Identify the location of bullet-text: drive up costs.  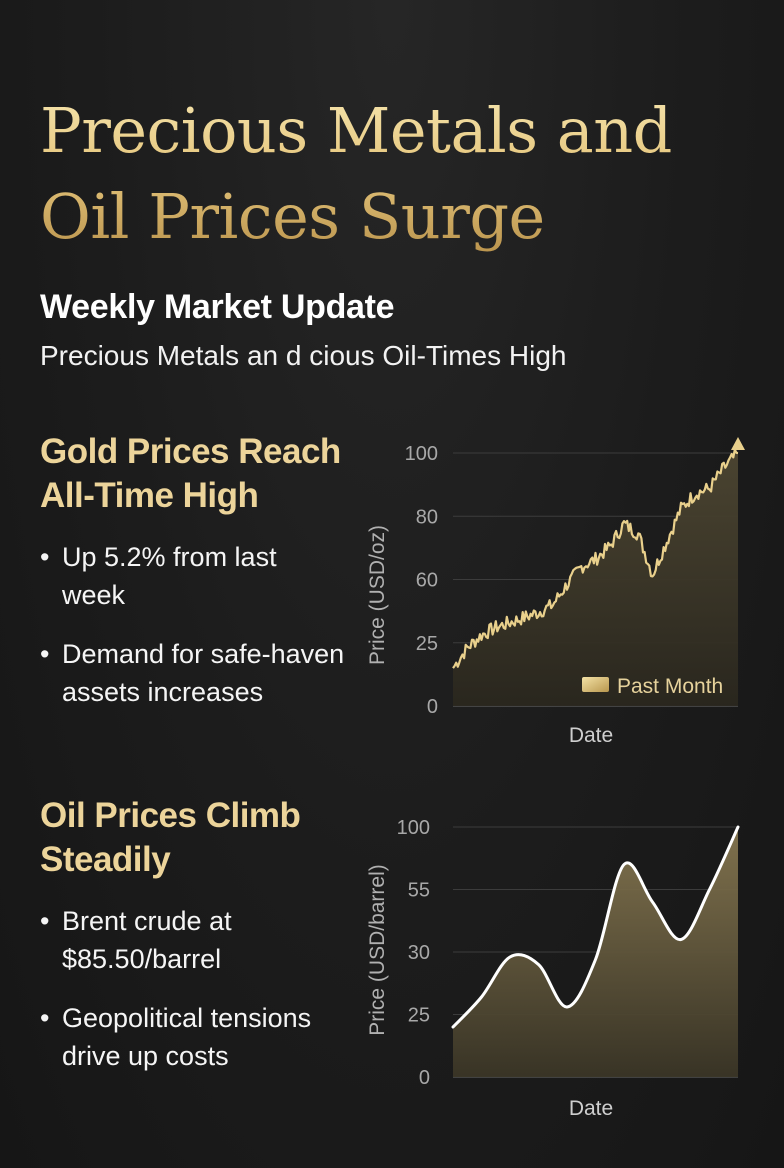
(145, 1056).